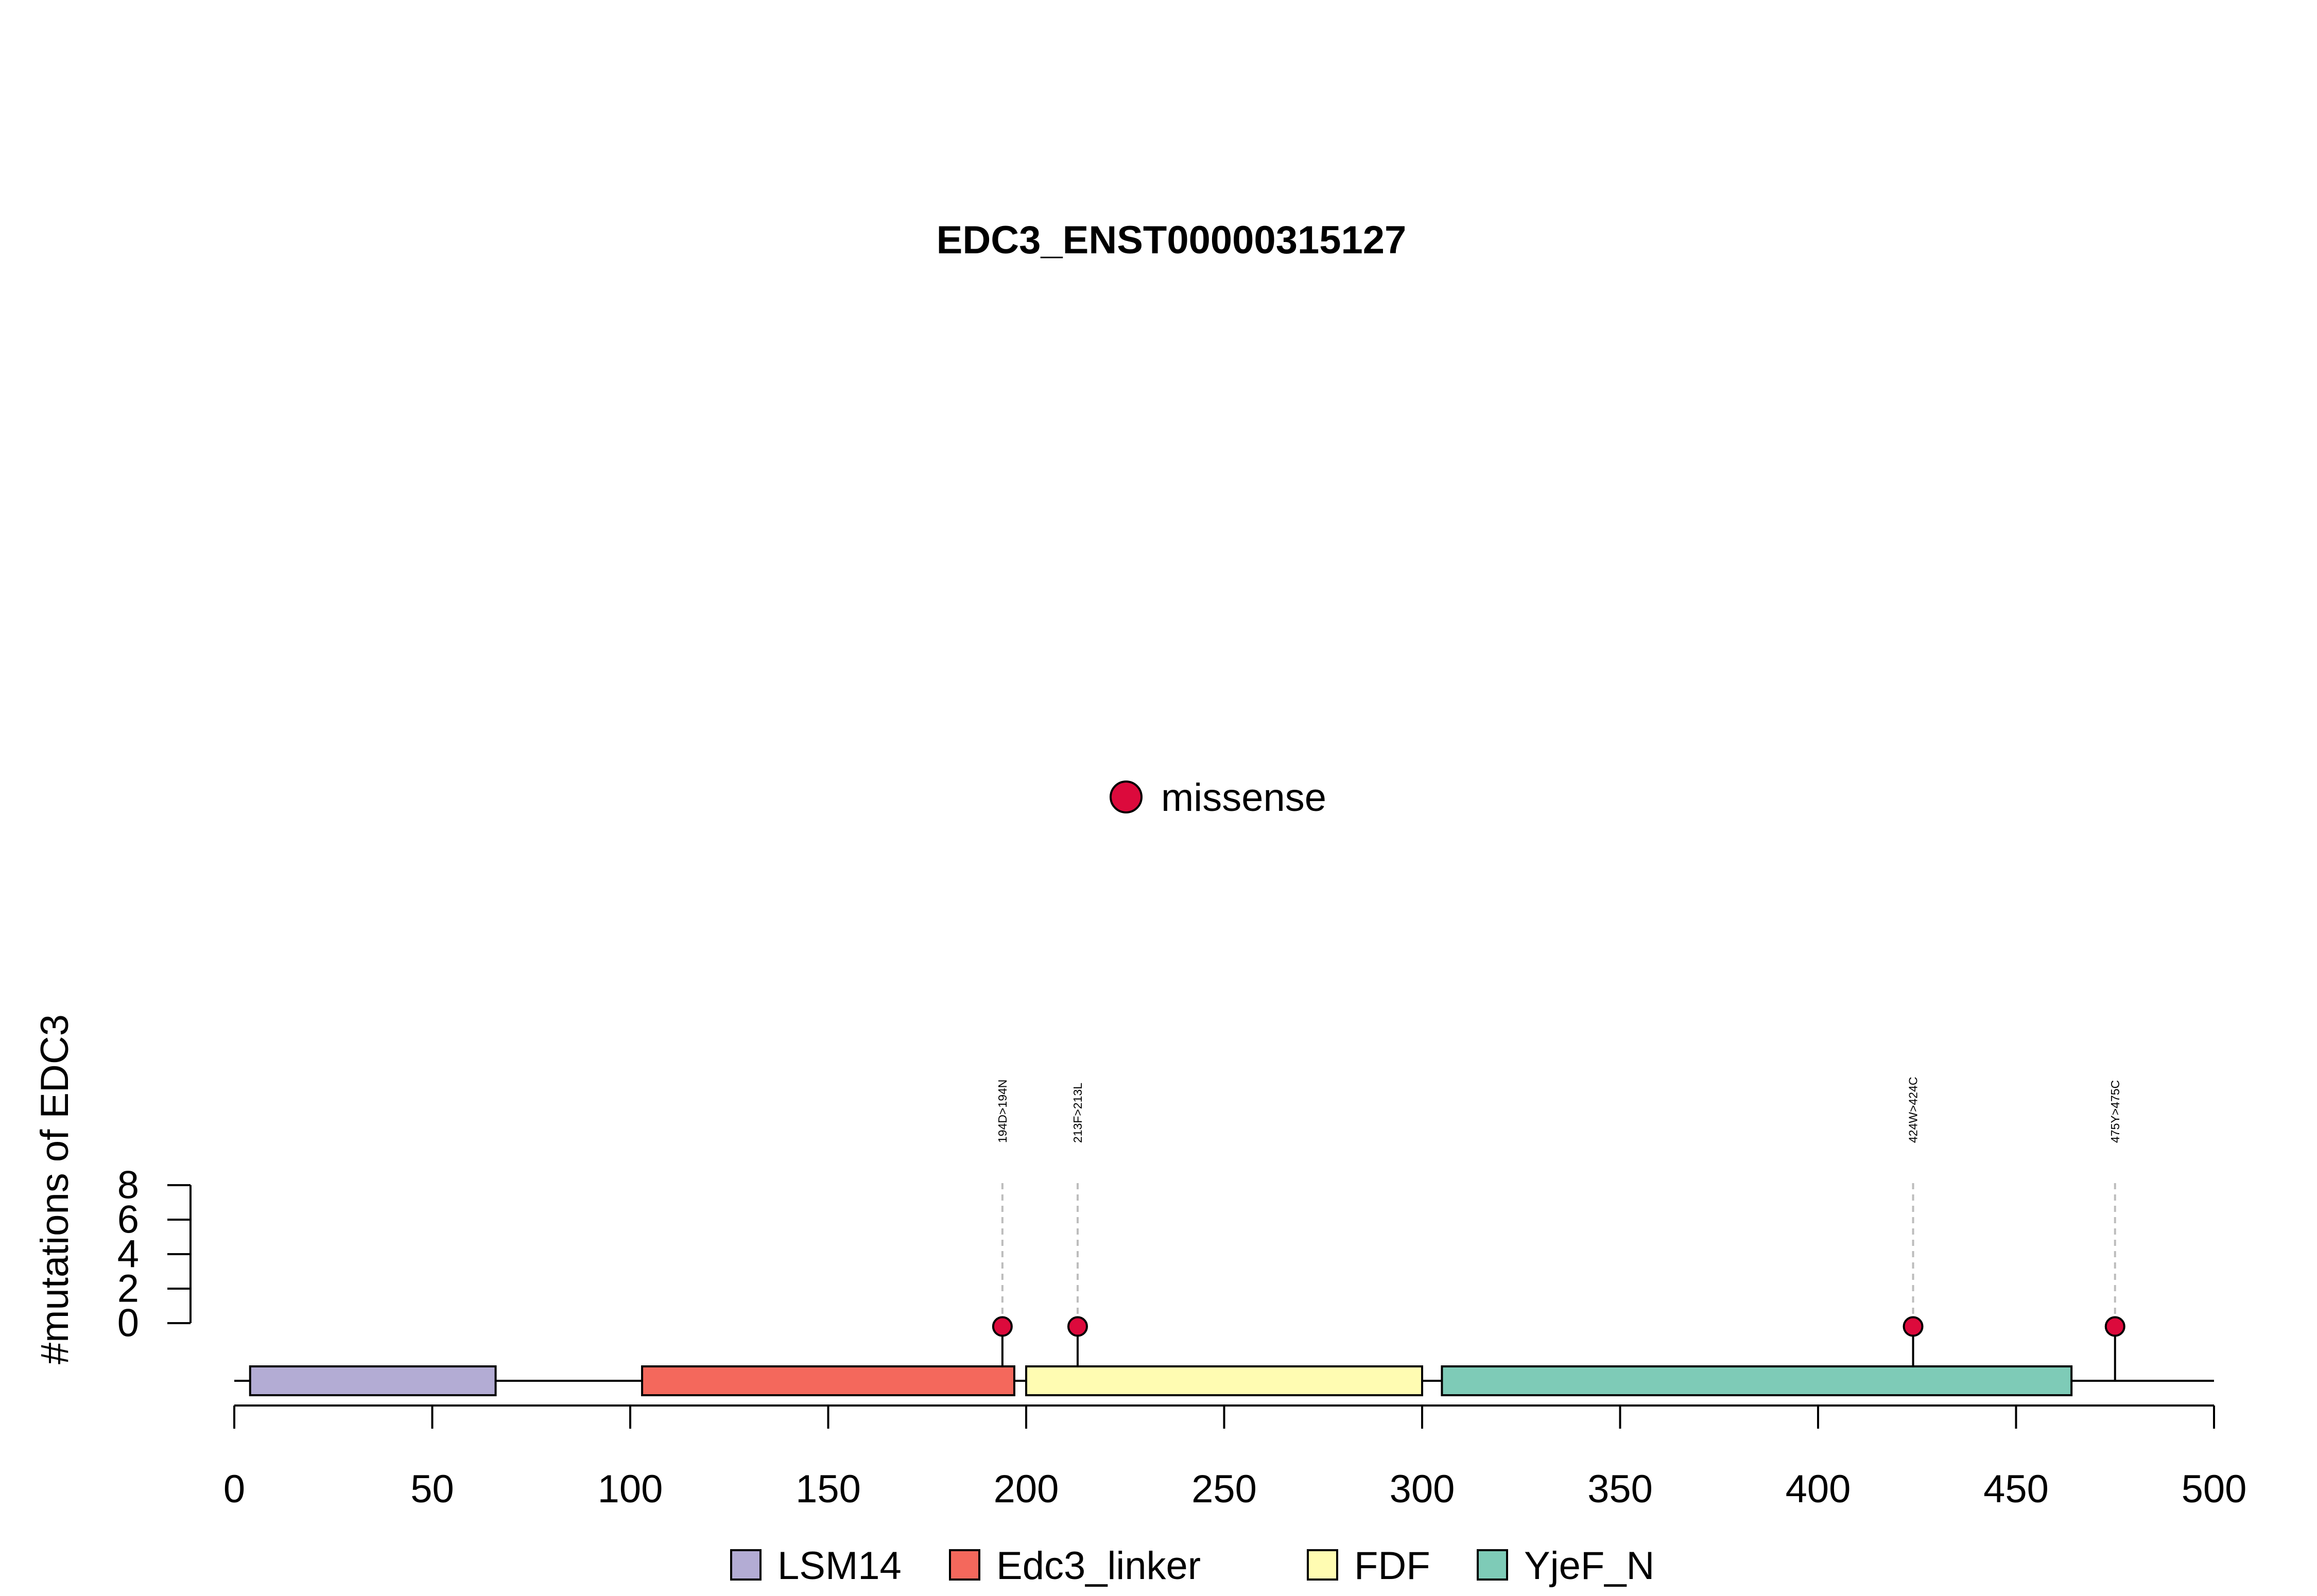 The width and height of the screenshot is (2317, 1596). I want to click on x-tick-label: 150, so click(828, 1489).